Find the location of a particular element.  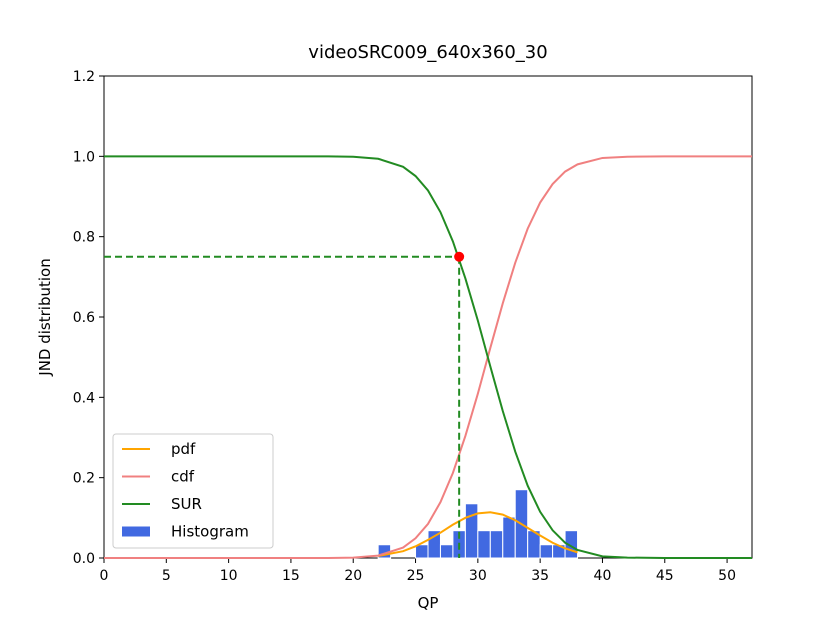

legend-label: SUR is located at coordinates (186, 504).